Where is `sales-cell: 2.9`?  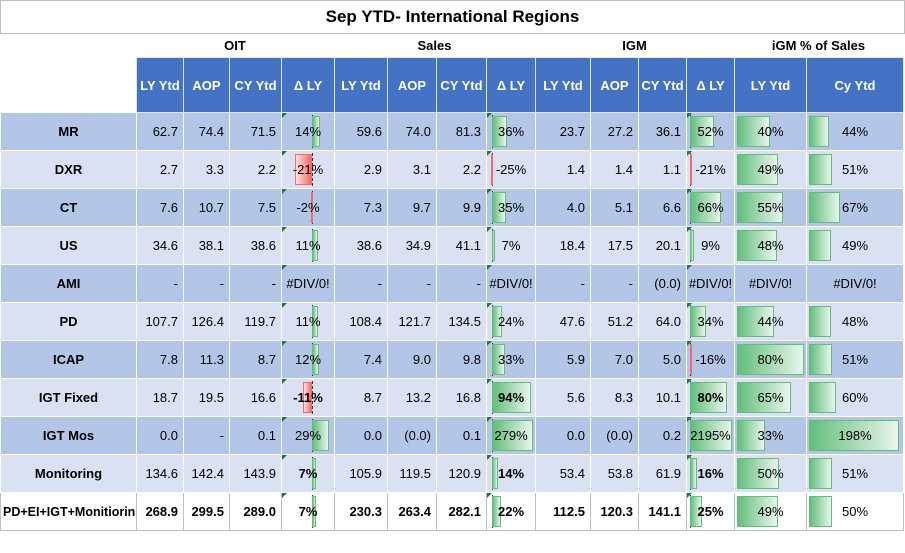
sales-cell: 2.9 is located at coordinates (361, 169).